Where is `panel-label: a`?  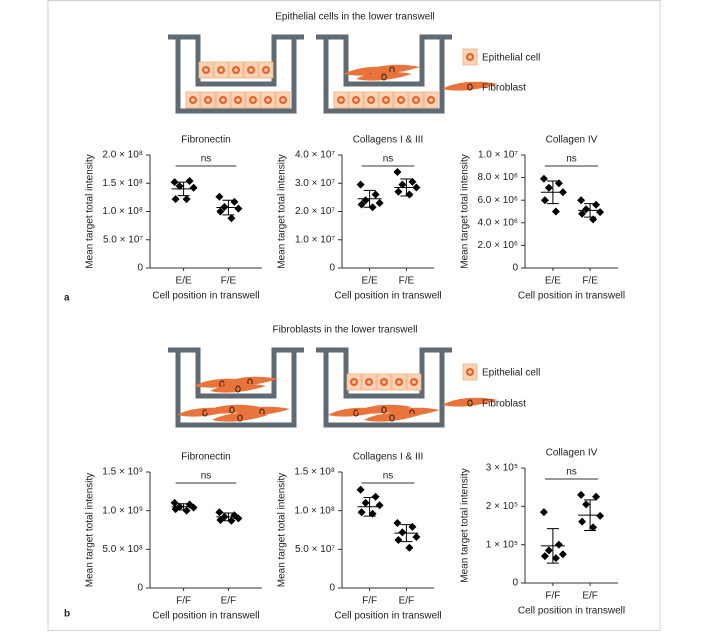 panel-label: a is located at coordinates (67, 298).